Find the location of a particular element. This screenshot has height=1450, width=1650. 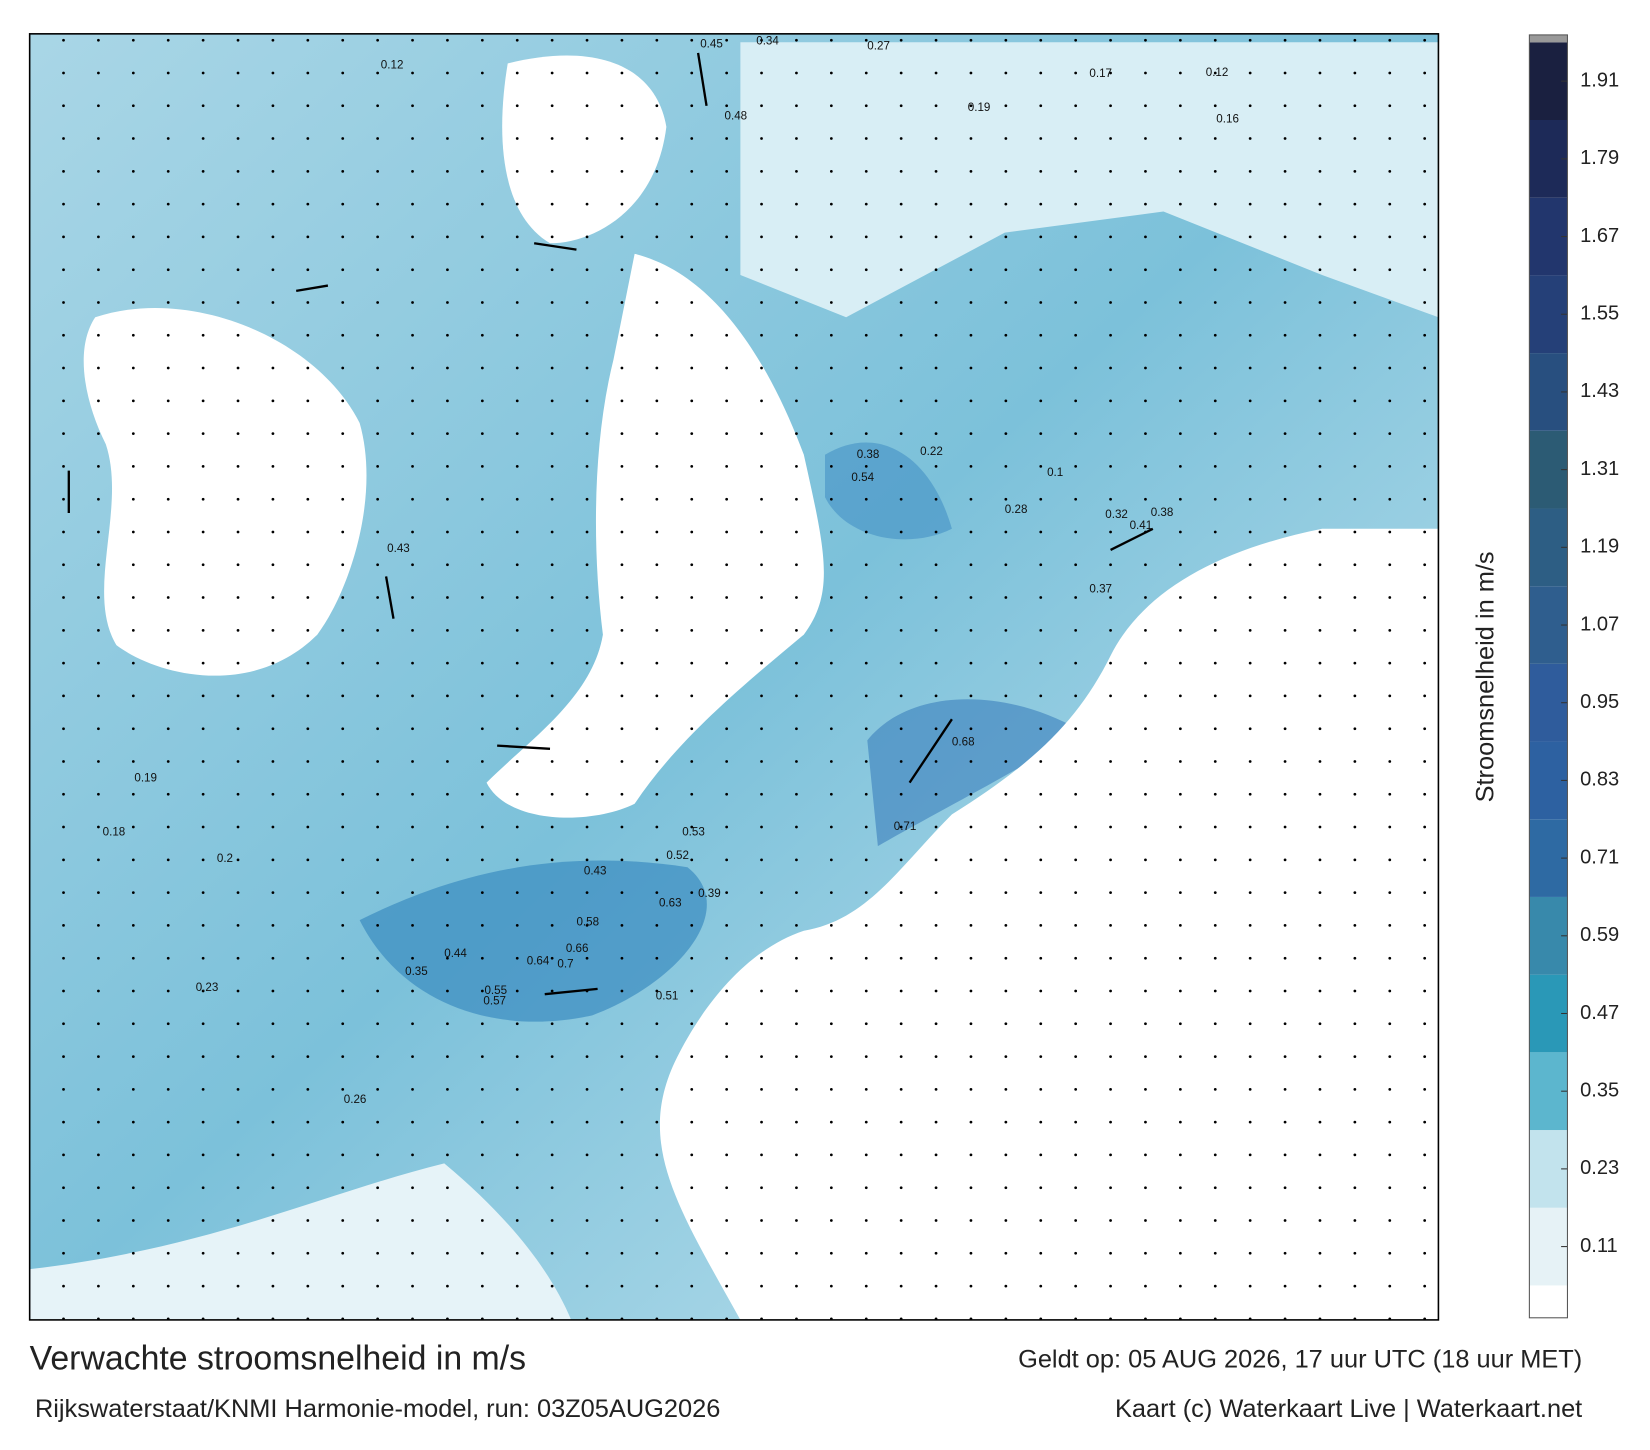

channel is located at coordinates (533, 941).